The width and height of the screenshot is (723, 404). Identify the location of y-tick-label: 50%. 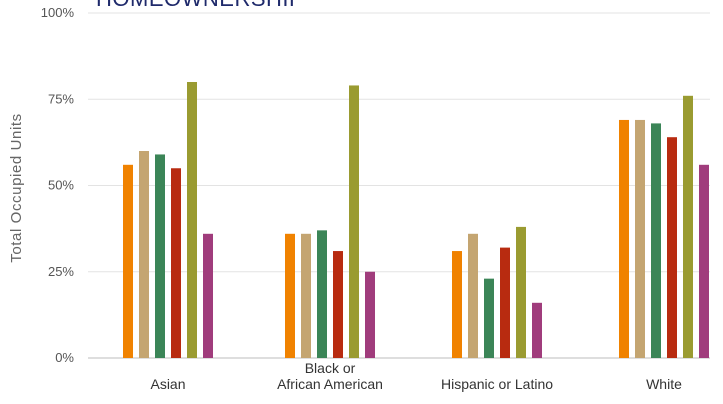
(61, 185).